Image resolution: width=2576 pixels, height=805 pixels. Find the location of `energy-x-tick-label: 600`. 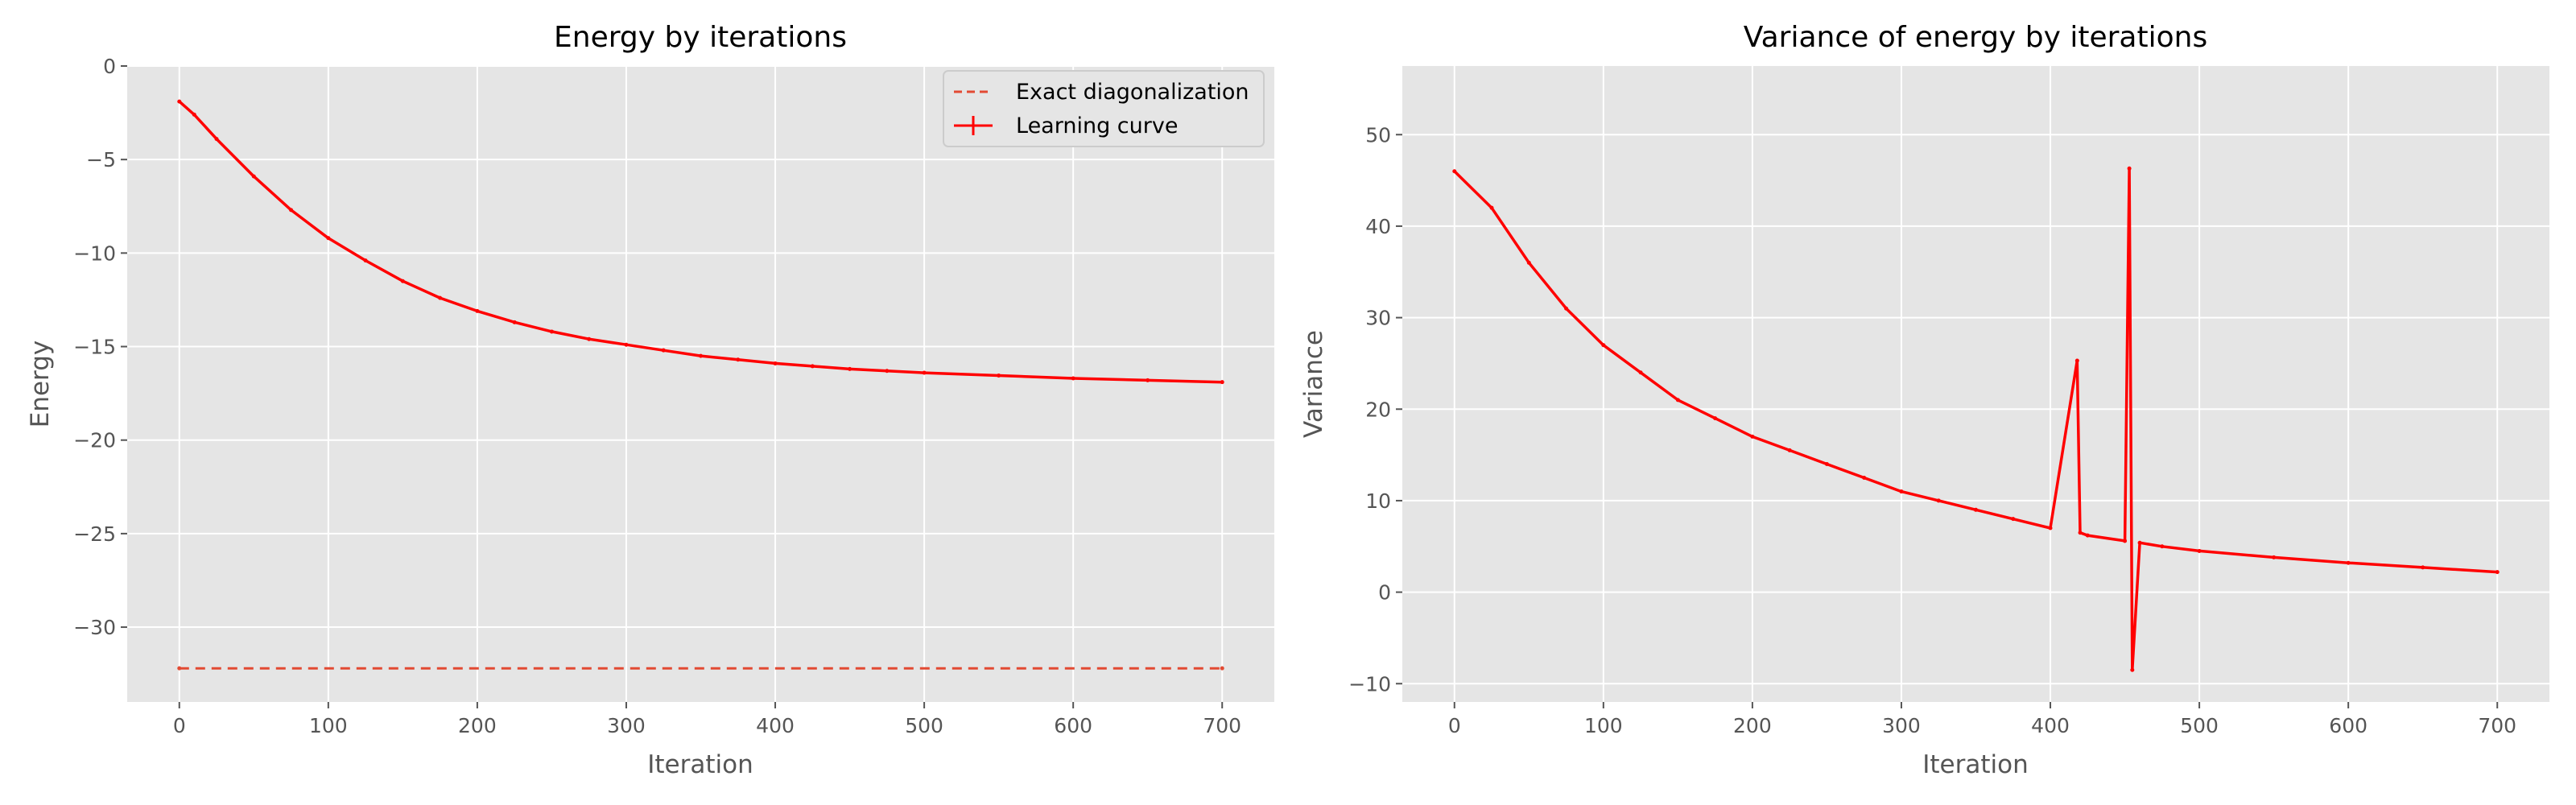

energy-x-tick-label: 600 is located at coordinates (1073, 725).